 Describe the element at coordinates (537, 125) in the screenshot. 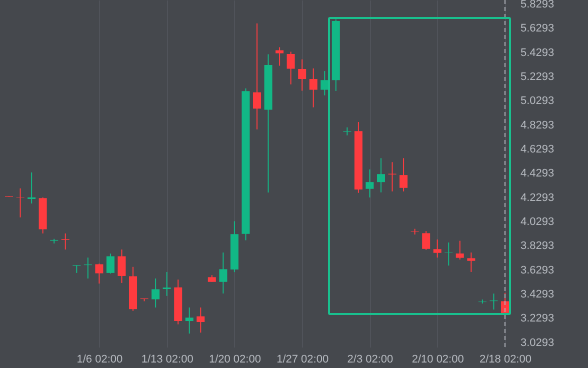

I see `y-tick-label: 4.8293` at that location.